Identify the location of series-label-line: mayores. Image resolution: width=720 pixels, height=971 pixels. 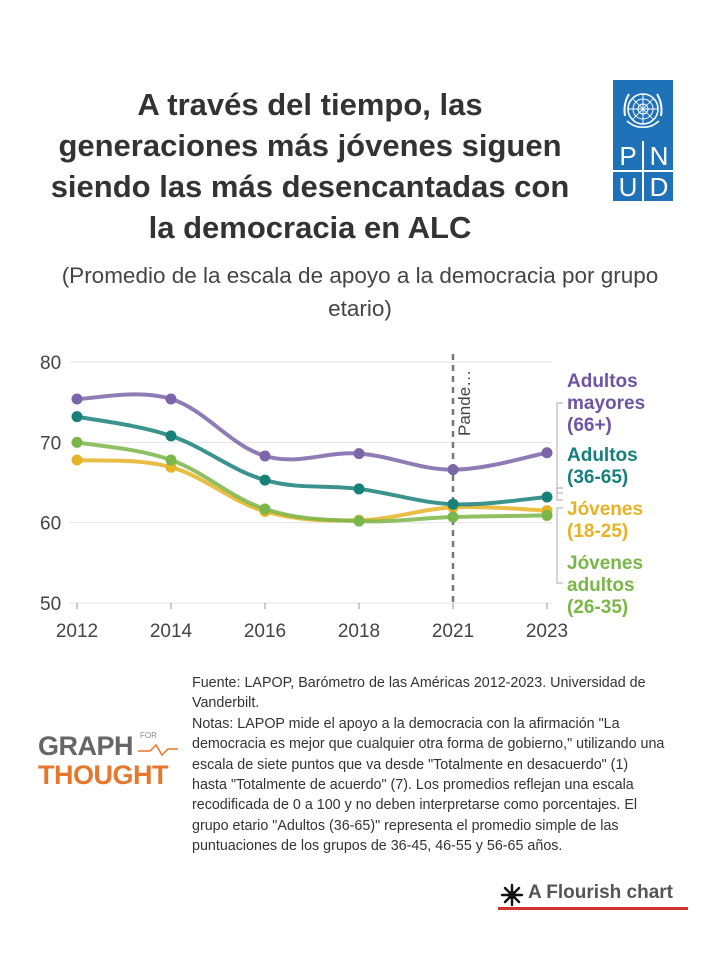
(606, 403).